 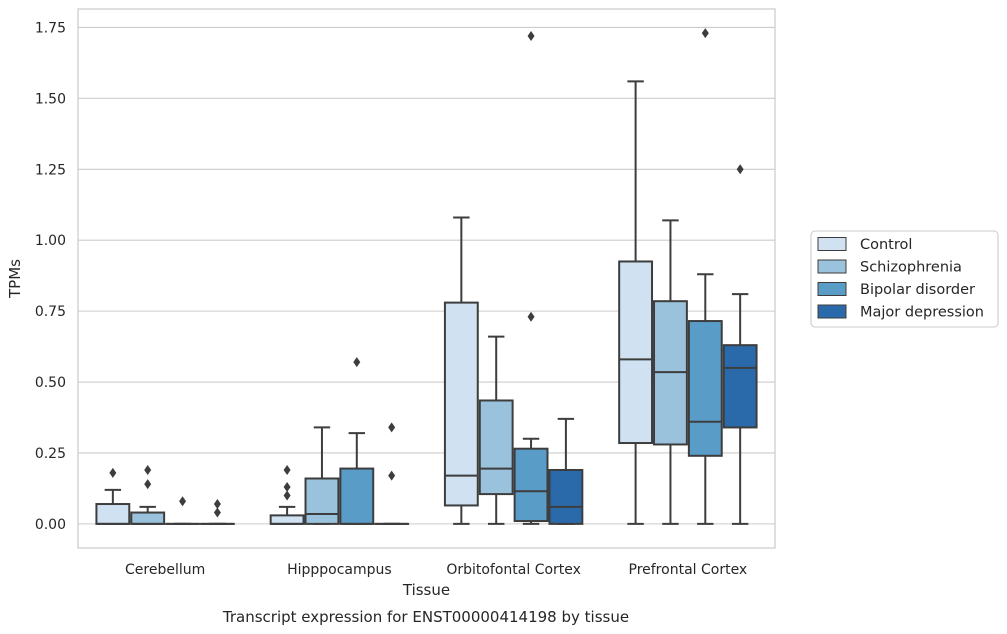 I want to click on legend-label: Schizophrenia, so click(x=911, y=268).